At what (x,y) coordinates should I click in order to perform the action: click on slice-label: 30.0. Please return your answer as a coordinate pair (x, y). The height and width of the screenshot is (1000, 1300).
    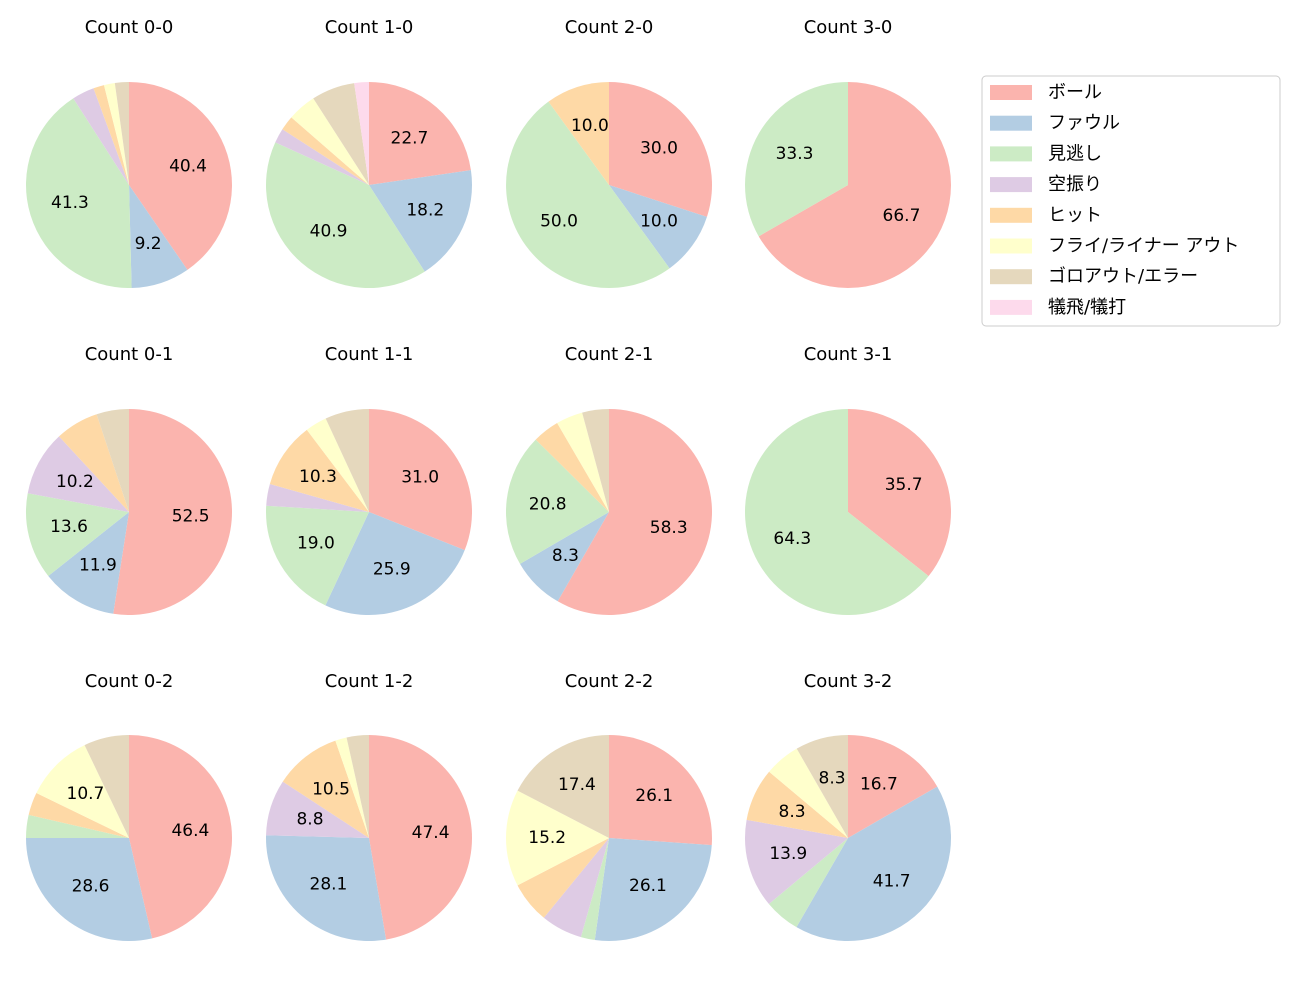
    Looking at the image, I should click on (659, 149).